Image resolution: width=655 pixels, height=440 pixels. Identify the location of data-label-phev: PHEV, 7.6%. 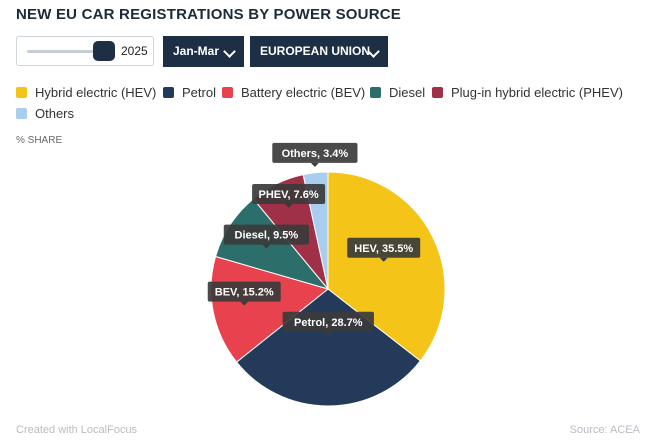
(289, 195).